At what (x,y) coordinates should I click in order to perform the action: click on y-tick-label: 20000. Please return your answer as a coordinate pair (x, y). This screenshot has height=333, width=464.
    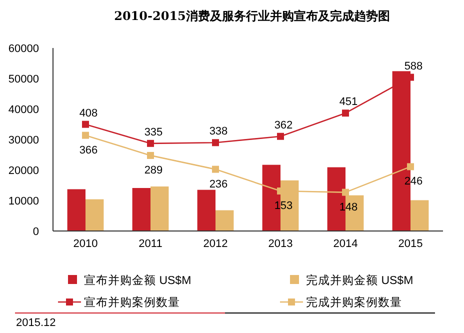
    Looking at the image, I should click on (23, 171).